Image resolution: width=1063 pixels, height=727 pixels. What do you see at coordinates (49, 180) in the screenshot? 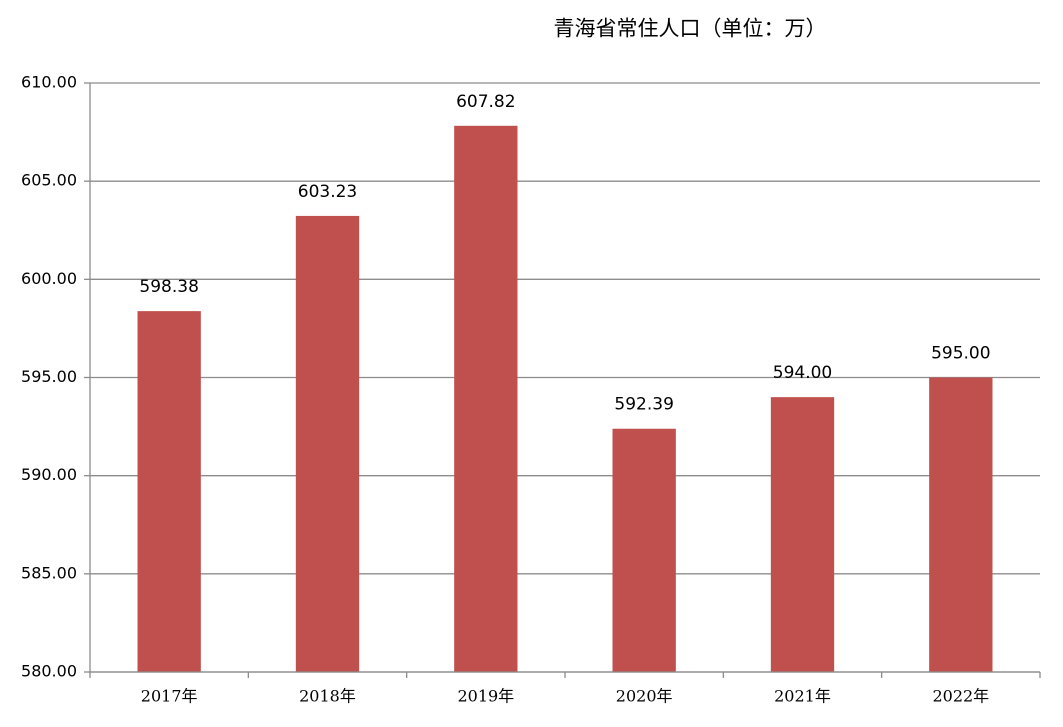
I see `y-tick-label: 605.00` at bounding box center [49, 180].